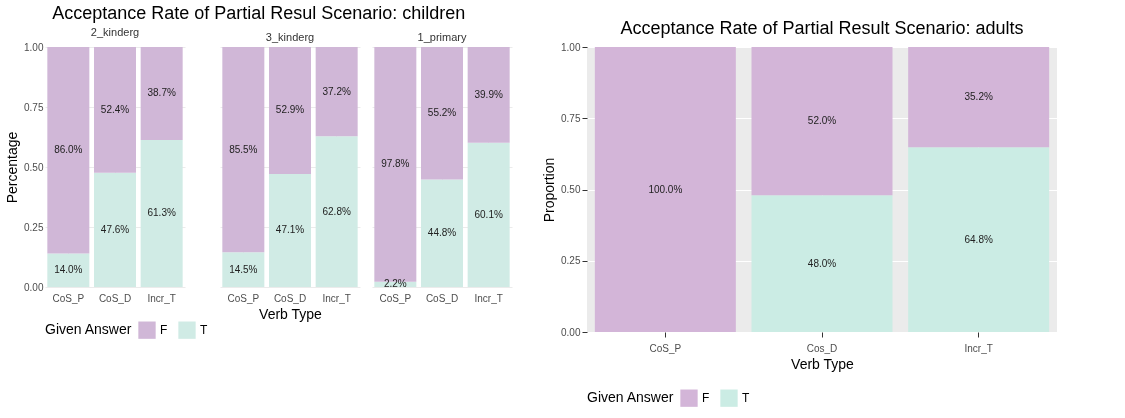  I want to click on chart-subtitle: 3_kinderg, so click(290, 37).